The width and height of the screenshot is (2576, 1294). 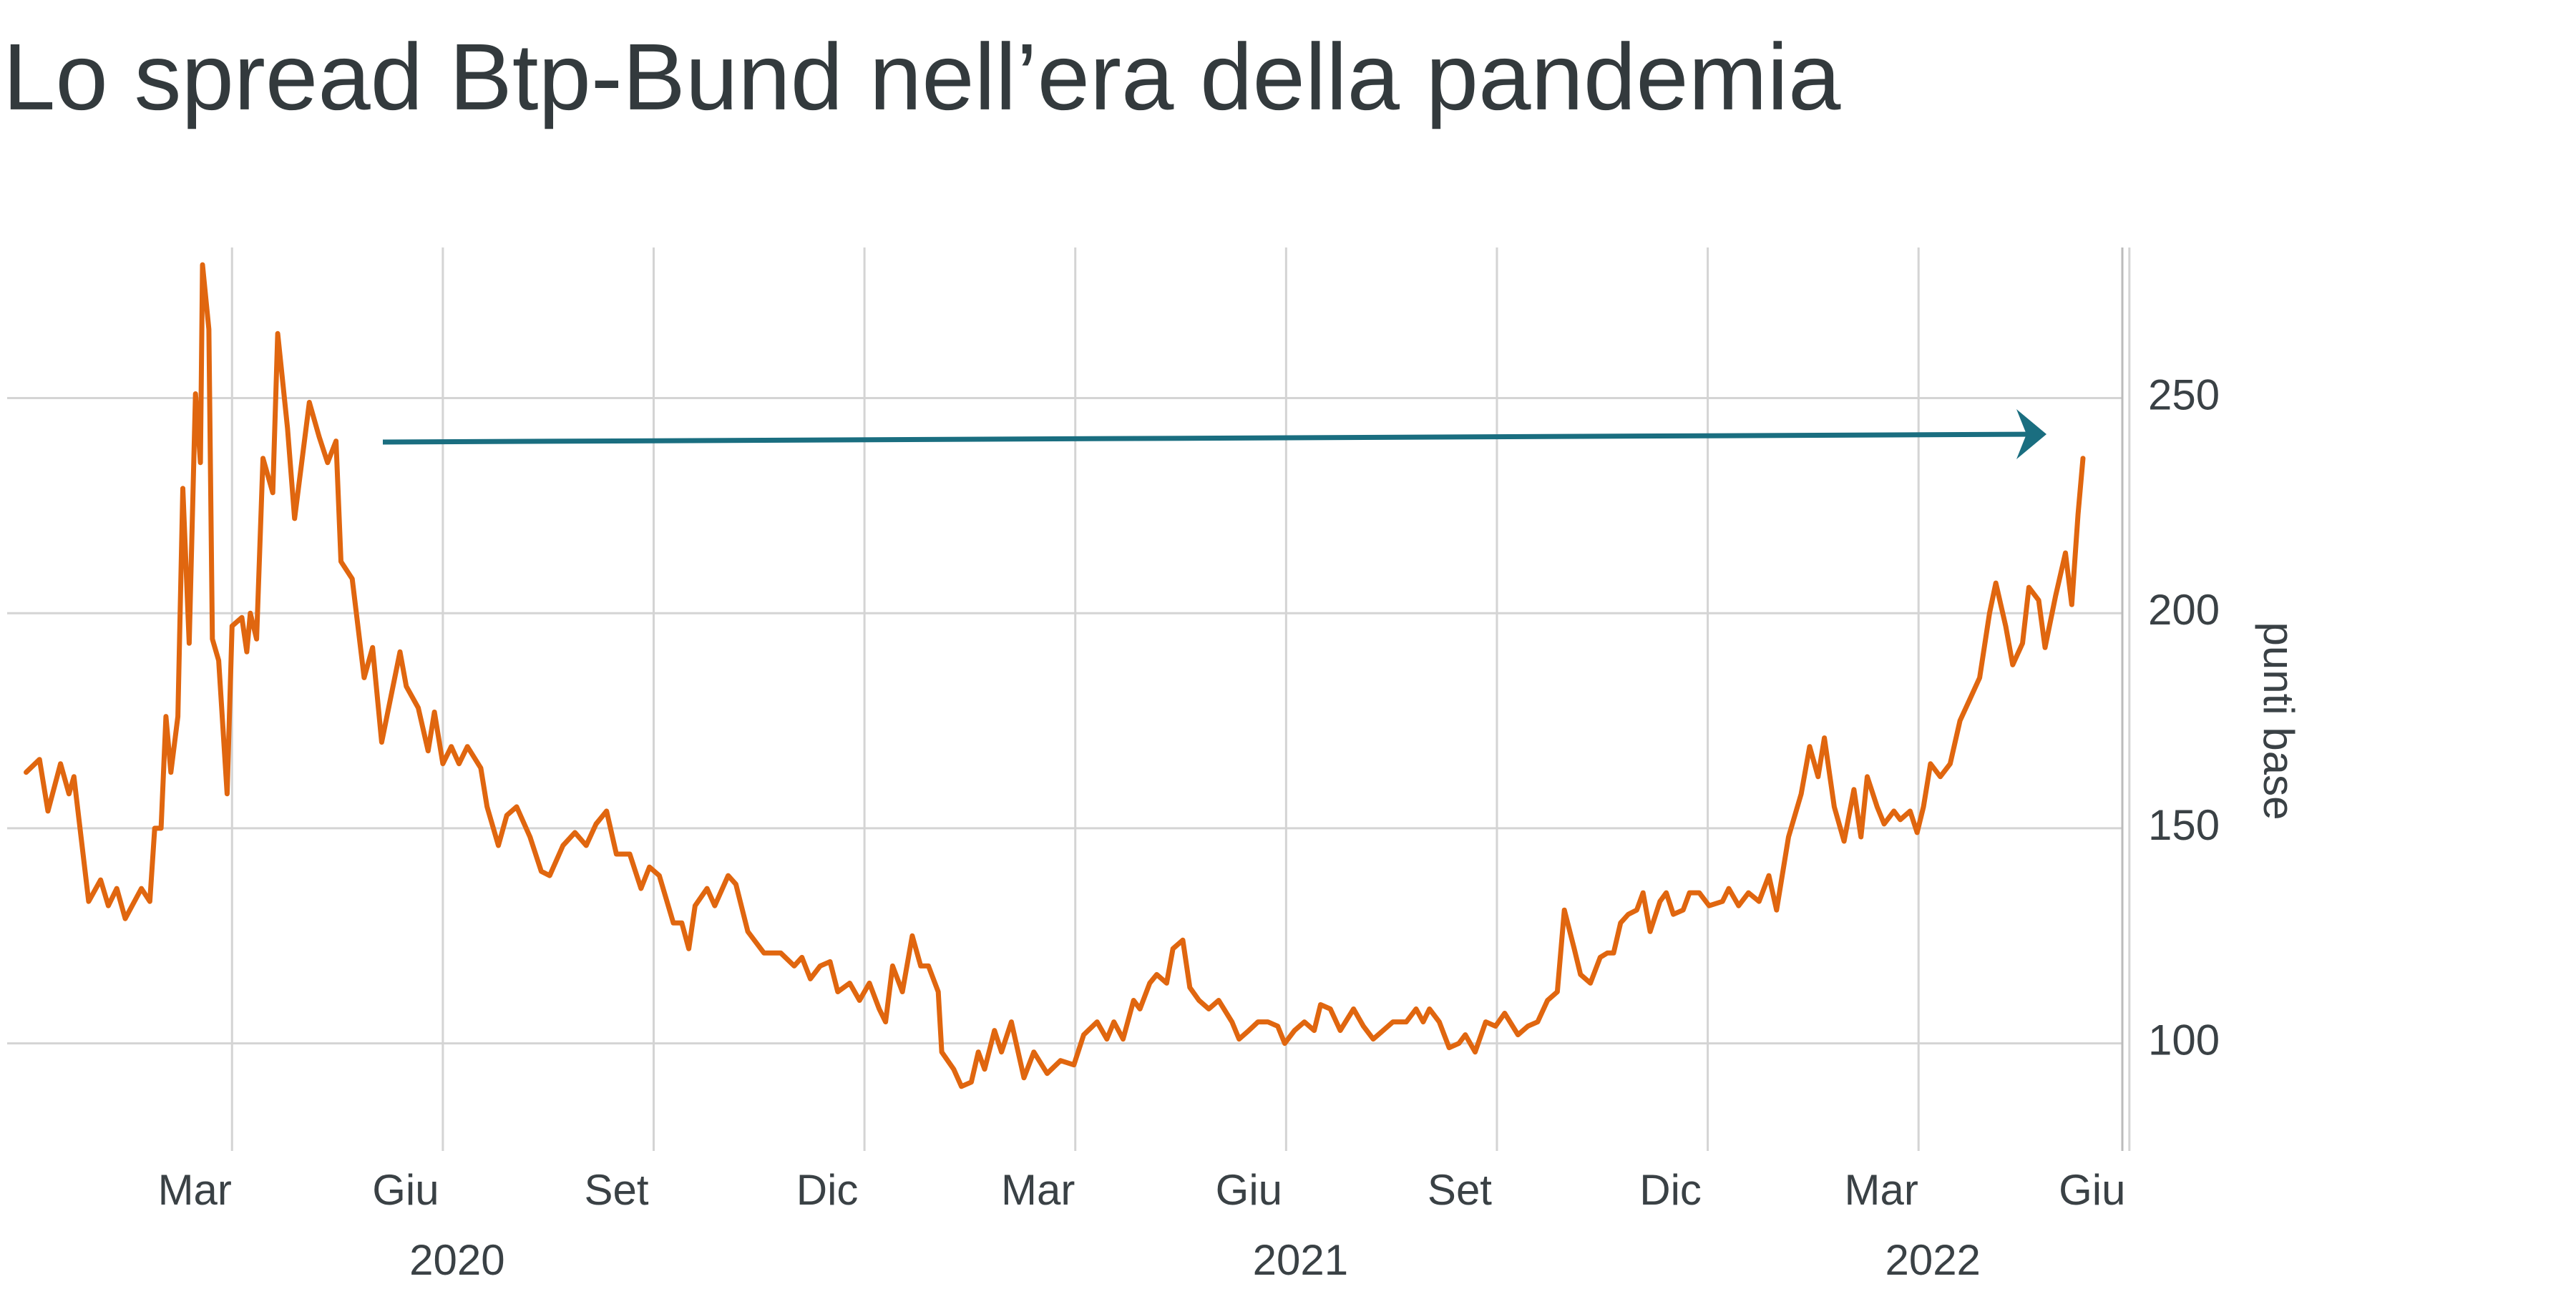 I want to click on x-year-label: 2022, so click(x=1932, y=1260).